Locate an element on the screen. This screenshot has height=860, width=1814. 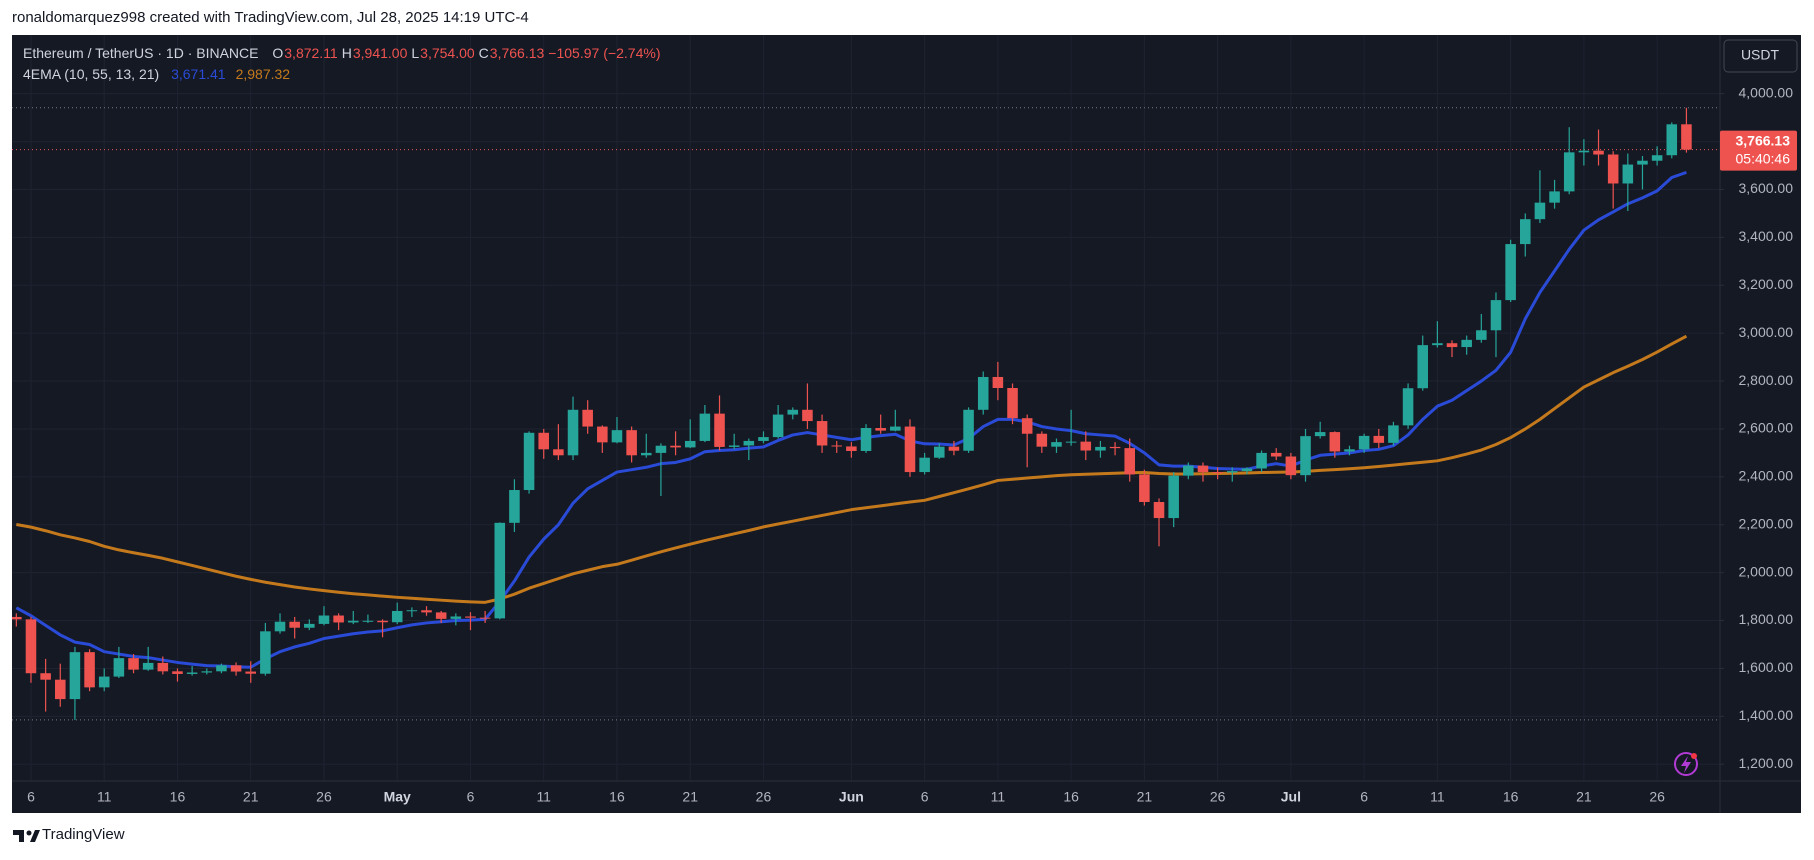
y-tick-label: 3,400.00 is located at coordinates (1766, 236).